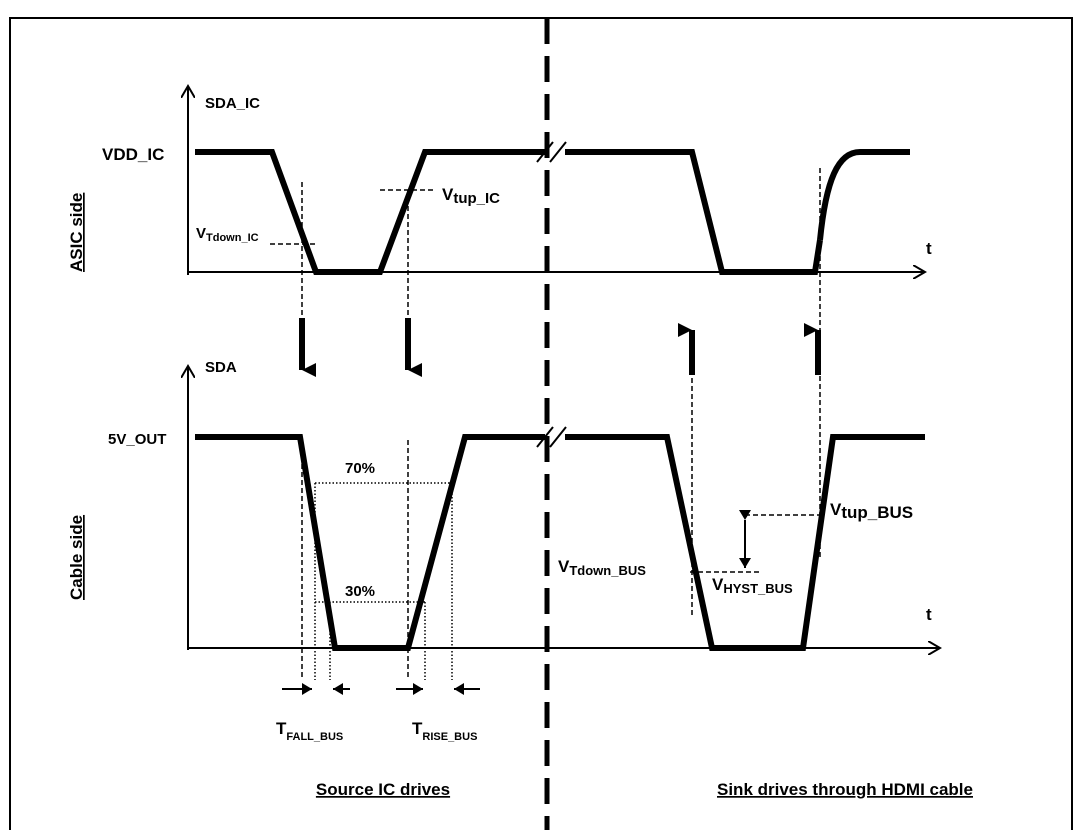  Describe the element at coordinates (133, 154) in the screenshot. I see `high-label: VDD_IC` at that location.